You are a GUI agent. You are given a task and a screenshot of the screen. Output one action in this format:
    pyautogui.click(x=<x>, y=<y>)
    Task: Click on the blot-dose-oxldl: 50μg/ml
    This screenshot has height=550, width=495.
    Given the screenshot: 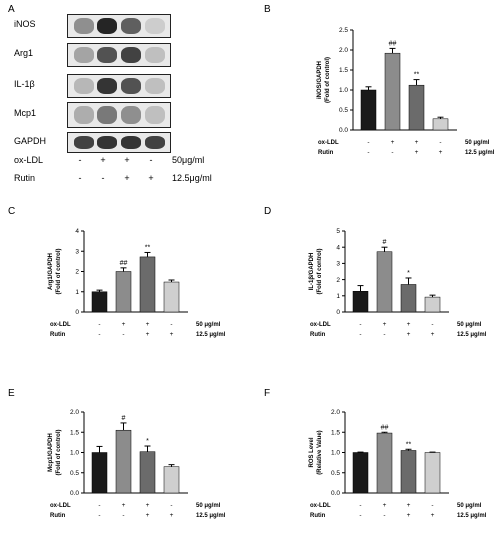 What is the action you would take?
    pyautogui.click(x=188, y=160)
    